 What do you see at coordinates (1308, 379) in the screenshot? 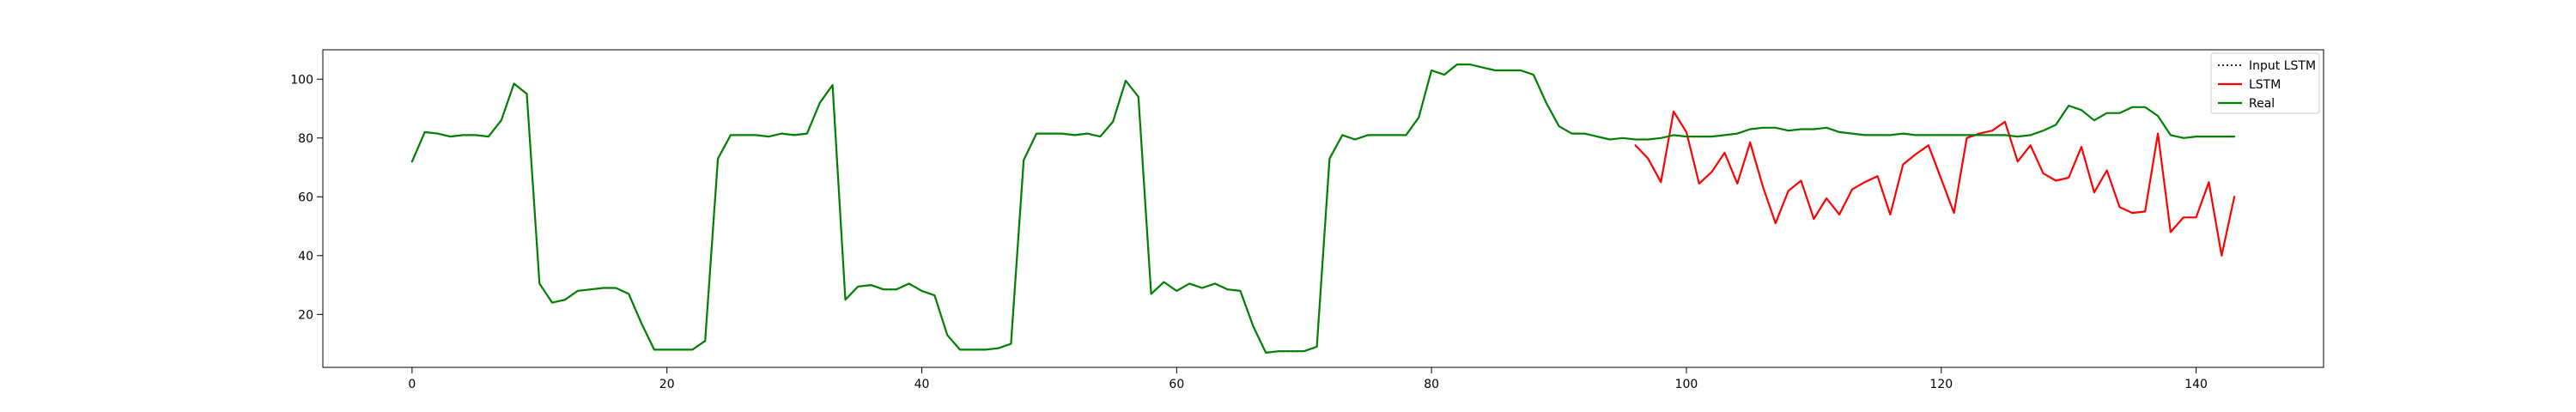
I see `x-axis: 0 20 40 60 80 100 120 140` at bounding box center [1308, 379].